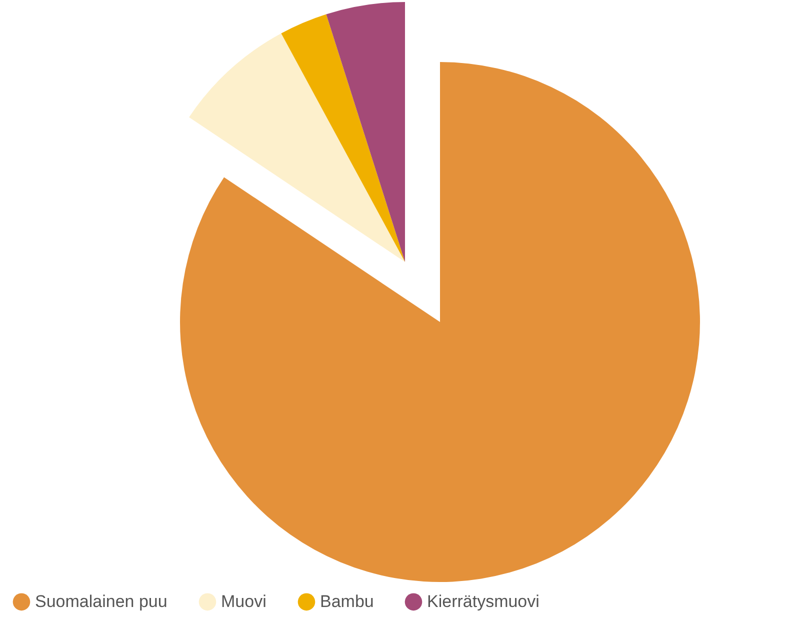 The image size is (800, 622). What do you see at coordinates (483, 601) in the screenshot?
I see `legend-label: Kierrätysmuovi` at bounding box center [483, 601].